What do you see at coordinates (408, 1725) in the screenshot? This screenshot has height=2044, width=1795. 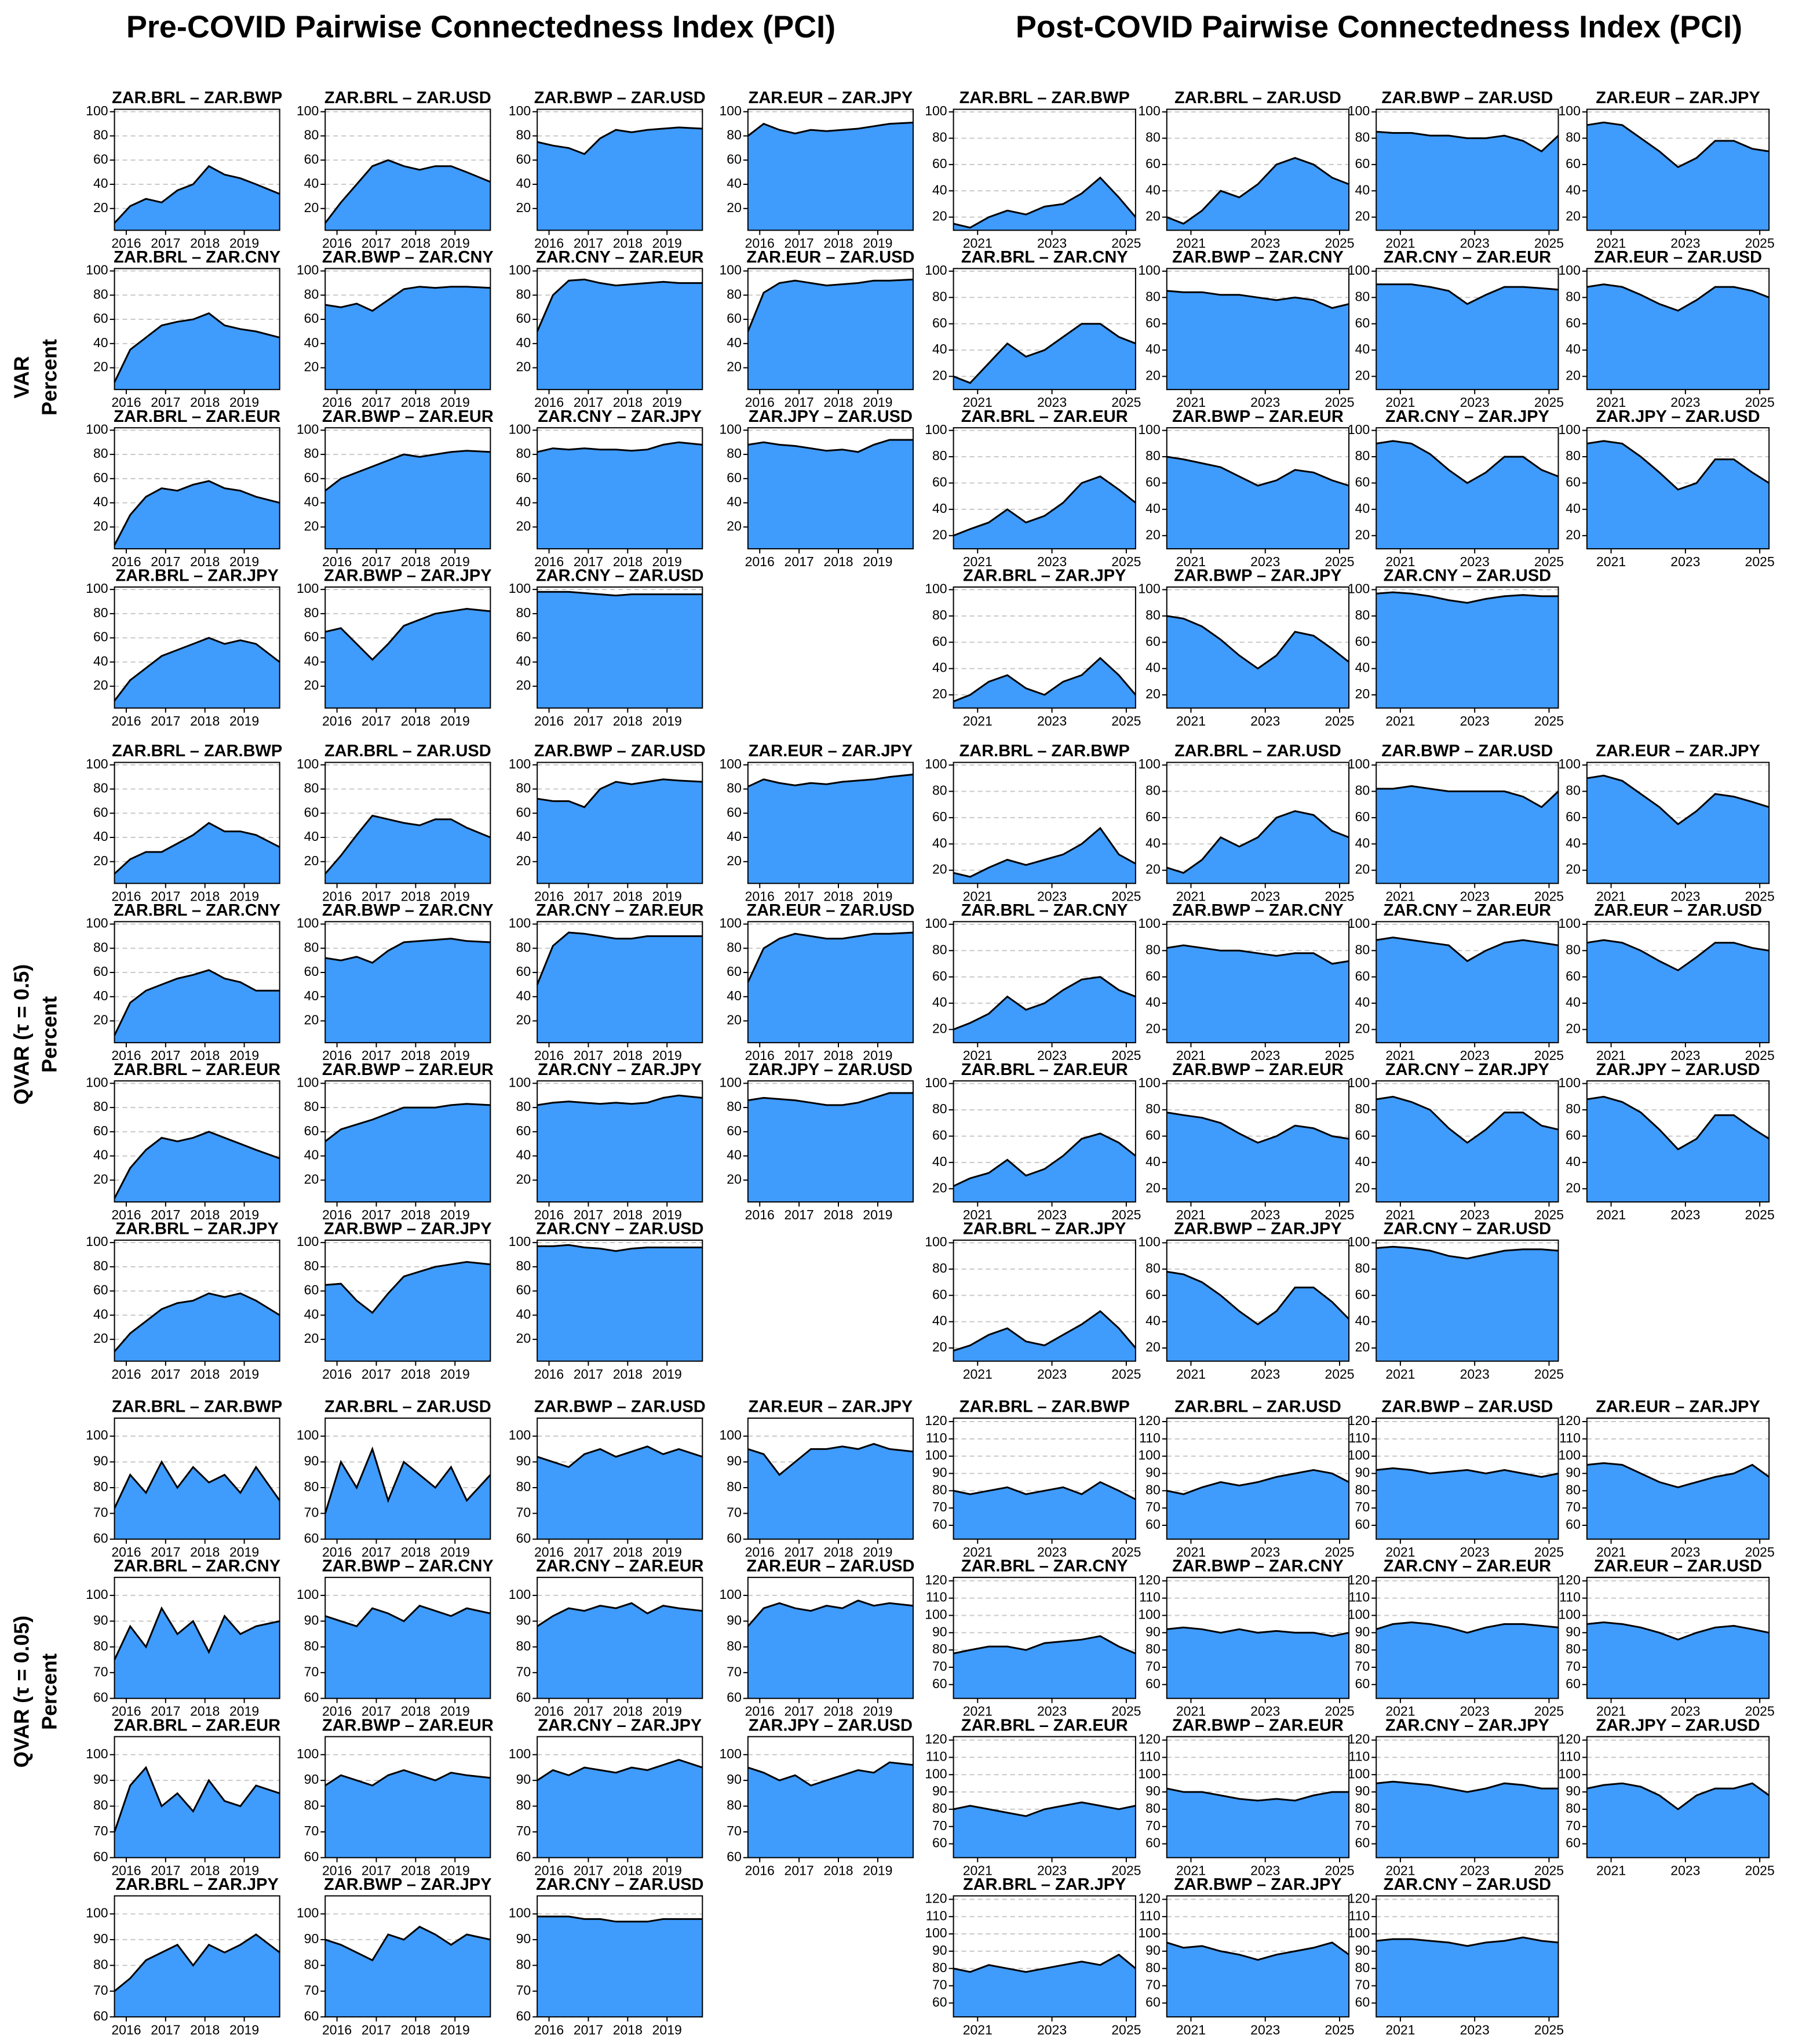 I see `panel-title: ZAR.BWP – ZAR.EUR` at bounding box center [408, 1725].